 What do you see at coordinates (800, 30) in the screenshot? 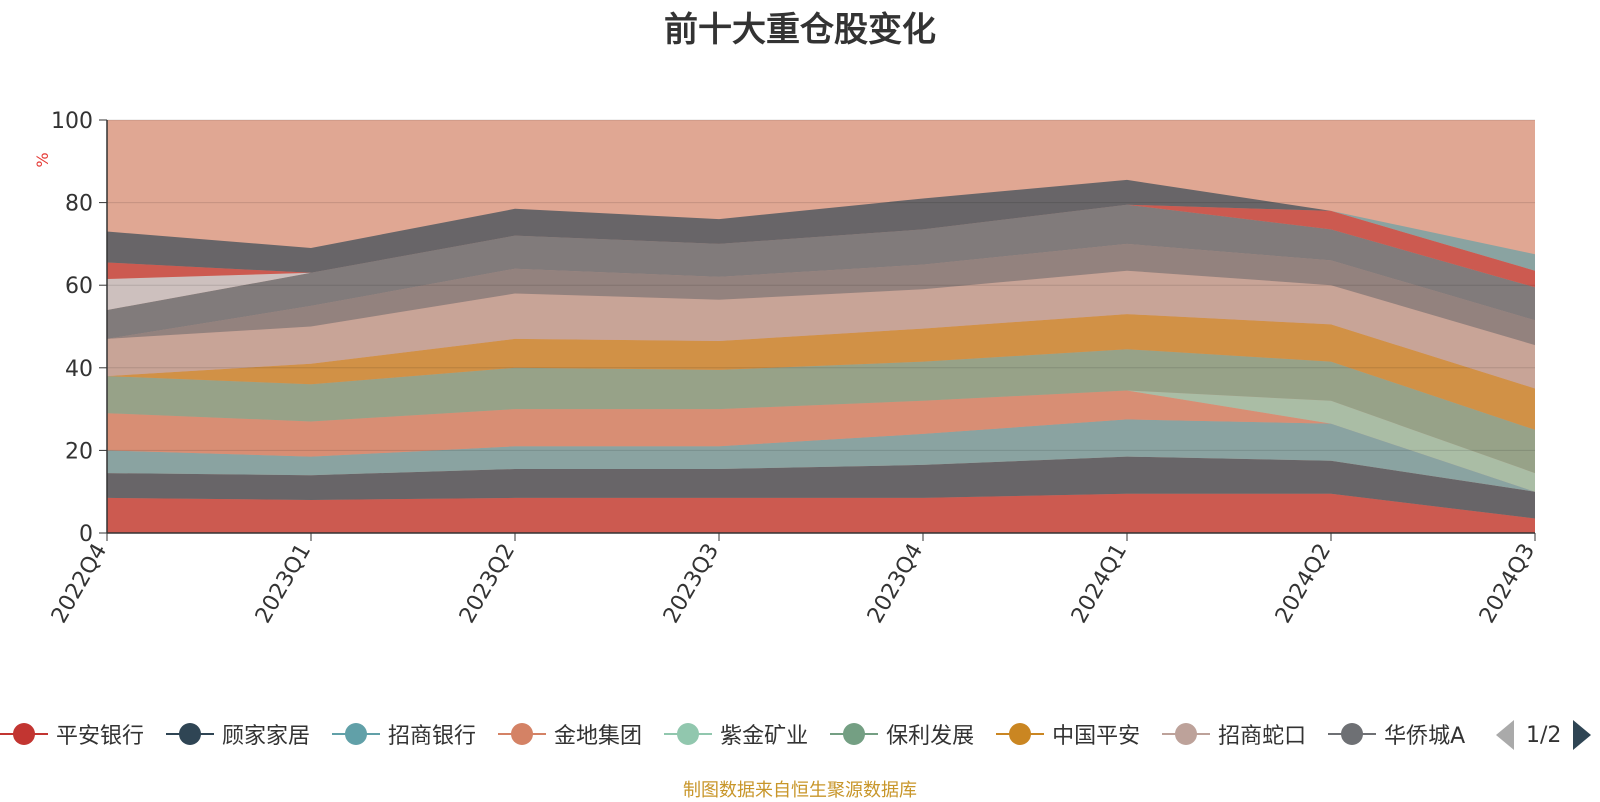
I see `chart-title: 前十大重仓股变化` at bounding box center [800, 30].